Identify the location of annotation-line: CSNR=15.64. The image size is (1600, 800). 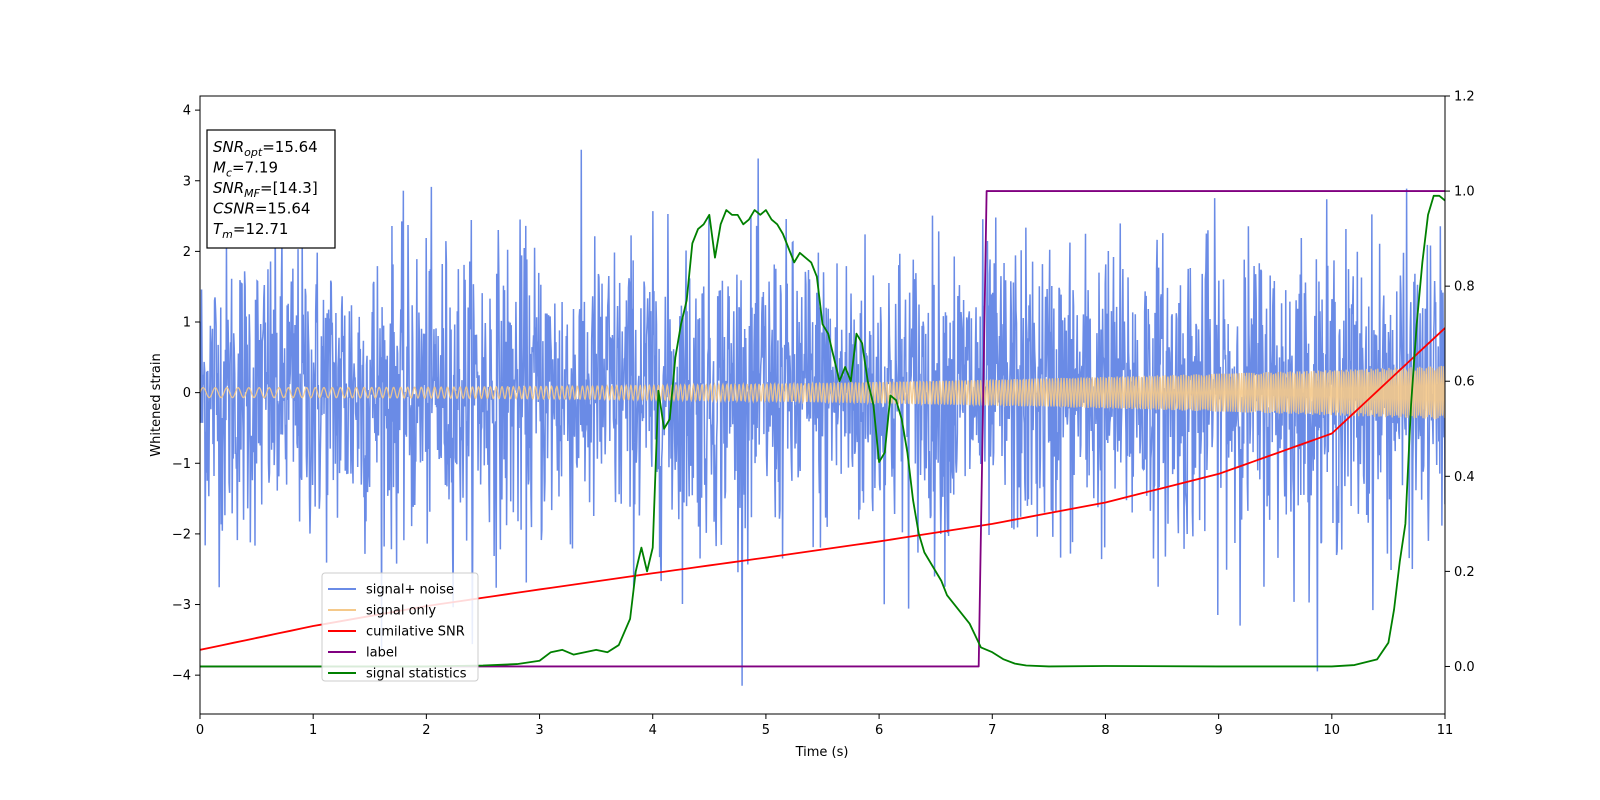
(261, 209).